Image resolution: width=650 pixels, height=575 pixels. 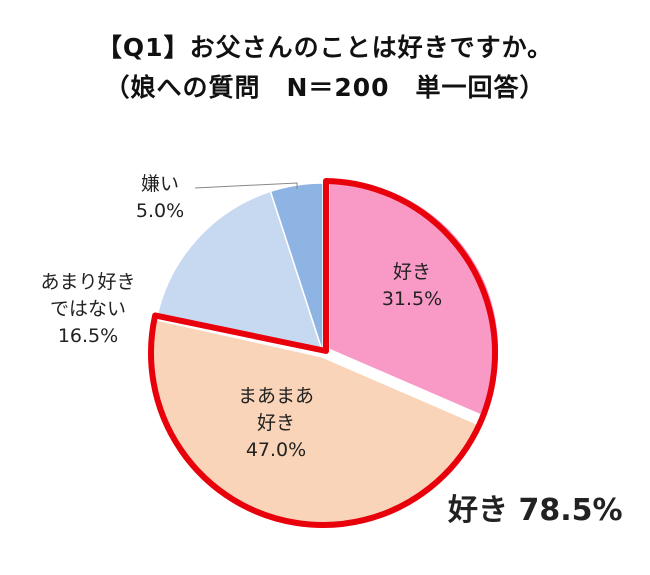 I want to click on chart-title: 【Q1】お父さんのことは好きですか。, so click(x=325, y=47).